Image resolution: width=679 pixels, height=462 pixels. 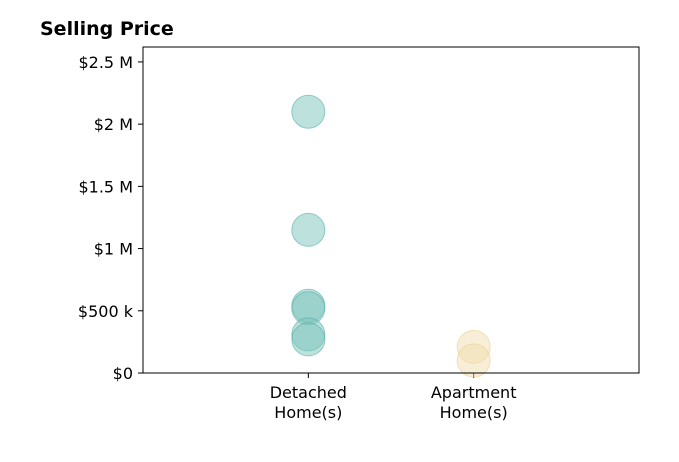 What do you see at coordinates (123, 373) in the screenshot?
I see `y-tick-label: $0` at bounding box center [123, 373].